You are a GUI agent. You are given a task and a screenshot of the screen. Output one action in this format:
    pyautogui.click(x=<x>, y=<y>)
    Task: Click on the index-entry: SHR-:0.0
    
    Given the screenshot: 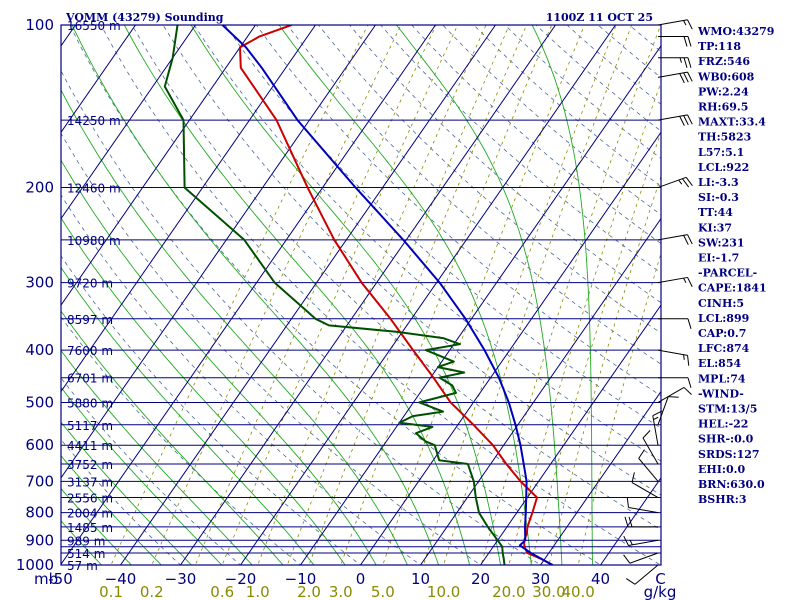 What is the action you would take?
    pyautogui.click(x=726, y=439)
    